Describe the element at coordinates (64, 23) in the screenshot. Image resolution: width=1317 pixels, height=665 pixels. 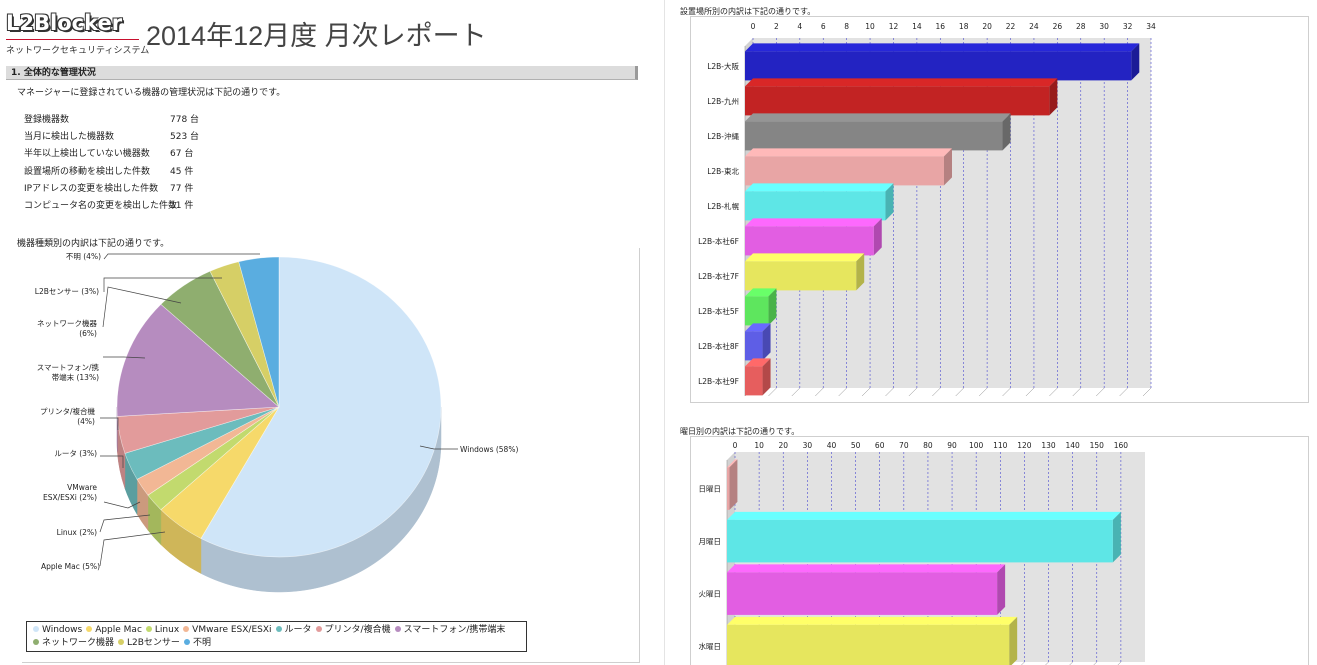
I see `logo-name: L2Blocker` at that location.